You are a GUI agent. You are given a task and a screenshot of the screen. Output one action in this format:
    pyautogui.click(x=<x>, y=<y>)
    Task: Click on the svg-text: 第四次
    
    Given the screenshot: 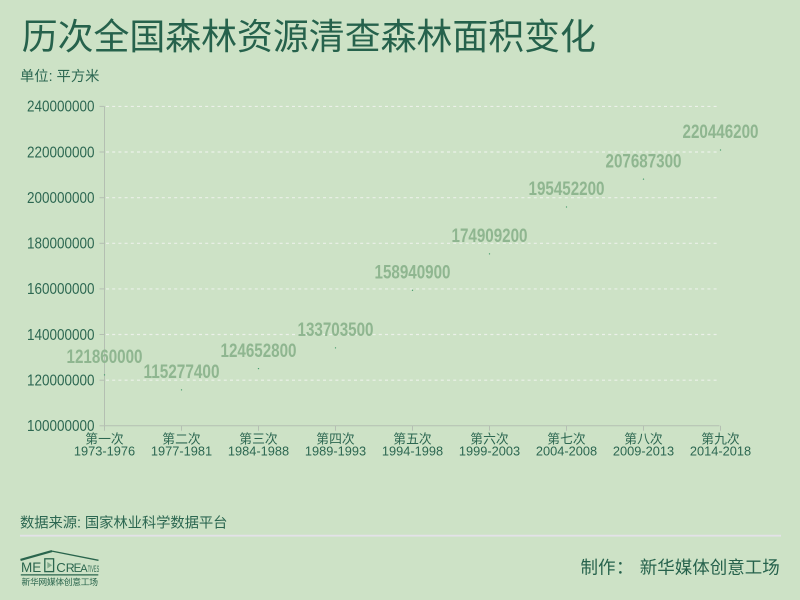 What is the action you would take?
    pyautogui.click(x=335, y=438)
    